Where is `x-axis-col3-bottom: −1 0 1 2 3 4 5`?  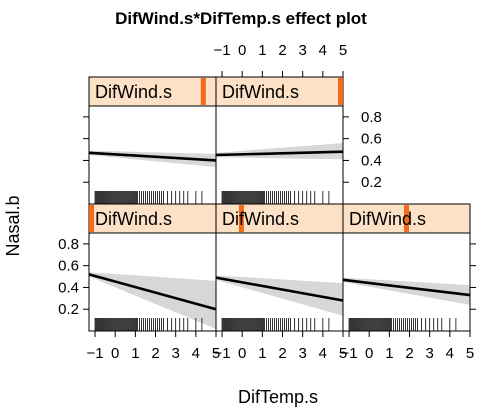
x-axis-col3-bottom: −1 0 1 2 3 4 5 is located at coordinates (407, 346).